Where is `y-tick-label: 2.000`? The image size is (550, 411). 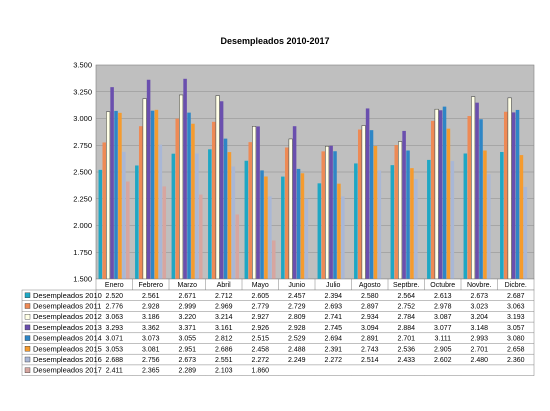 y-tick-label: 2.000 is located at coordinates (82, 225).